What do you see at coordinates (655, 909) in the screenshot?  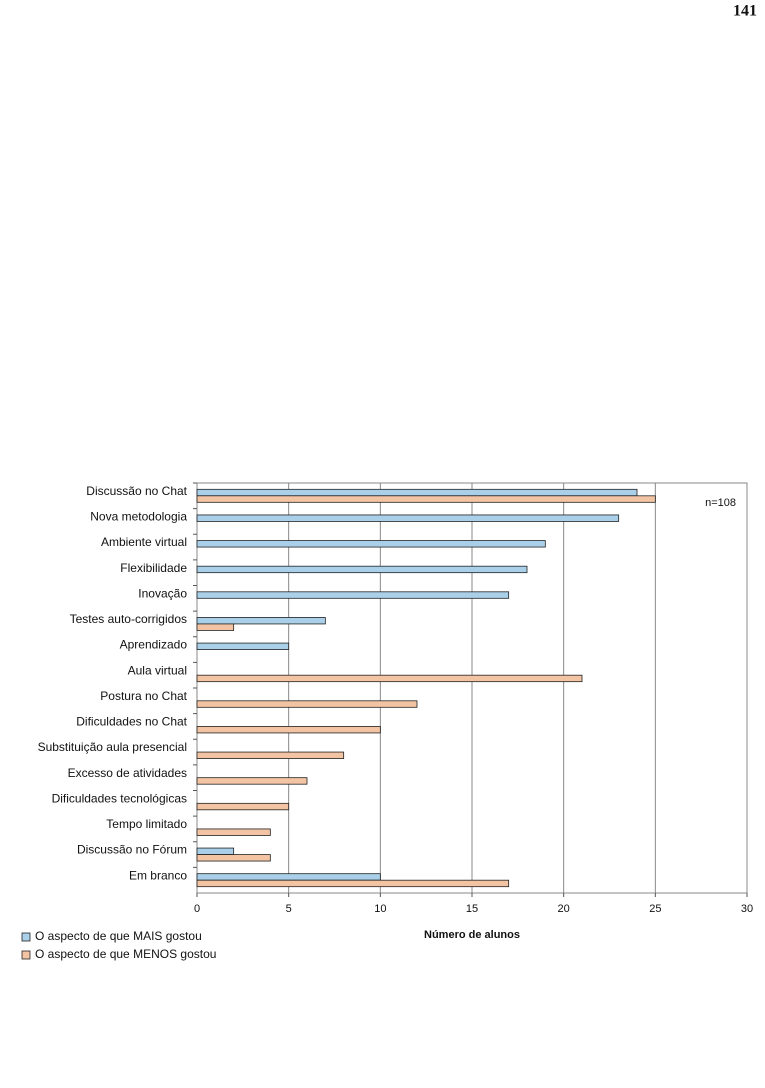 I see `x-tick-label: 25` at bounding box center [655, 909].